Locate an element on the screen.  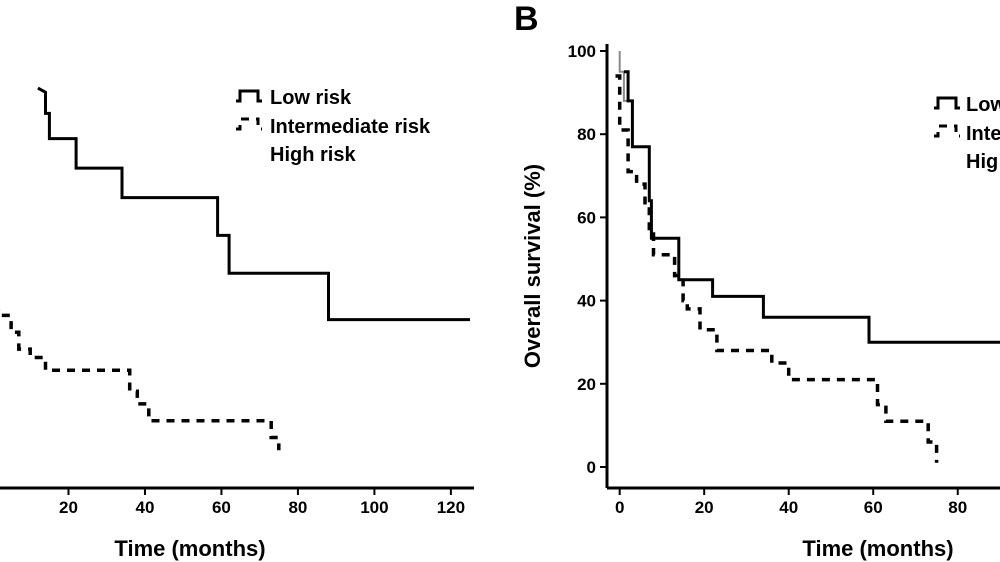
y-tick-label: 0 is located at coordinates (591, 467).